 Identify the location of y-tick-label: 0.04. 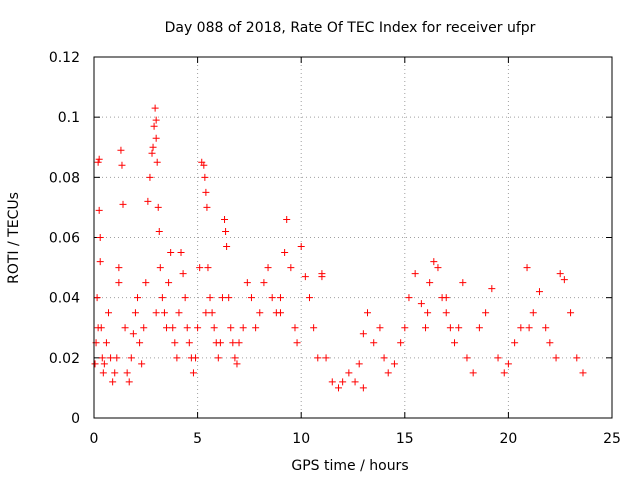
(64, 299).